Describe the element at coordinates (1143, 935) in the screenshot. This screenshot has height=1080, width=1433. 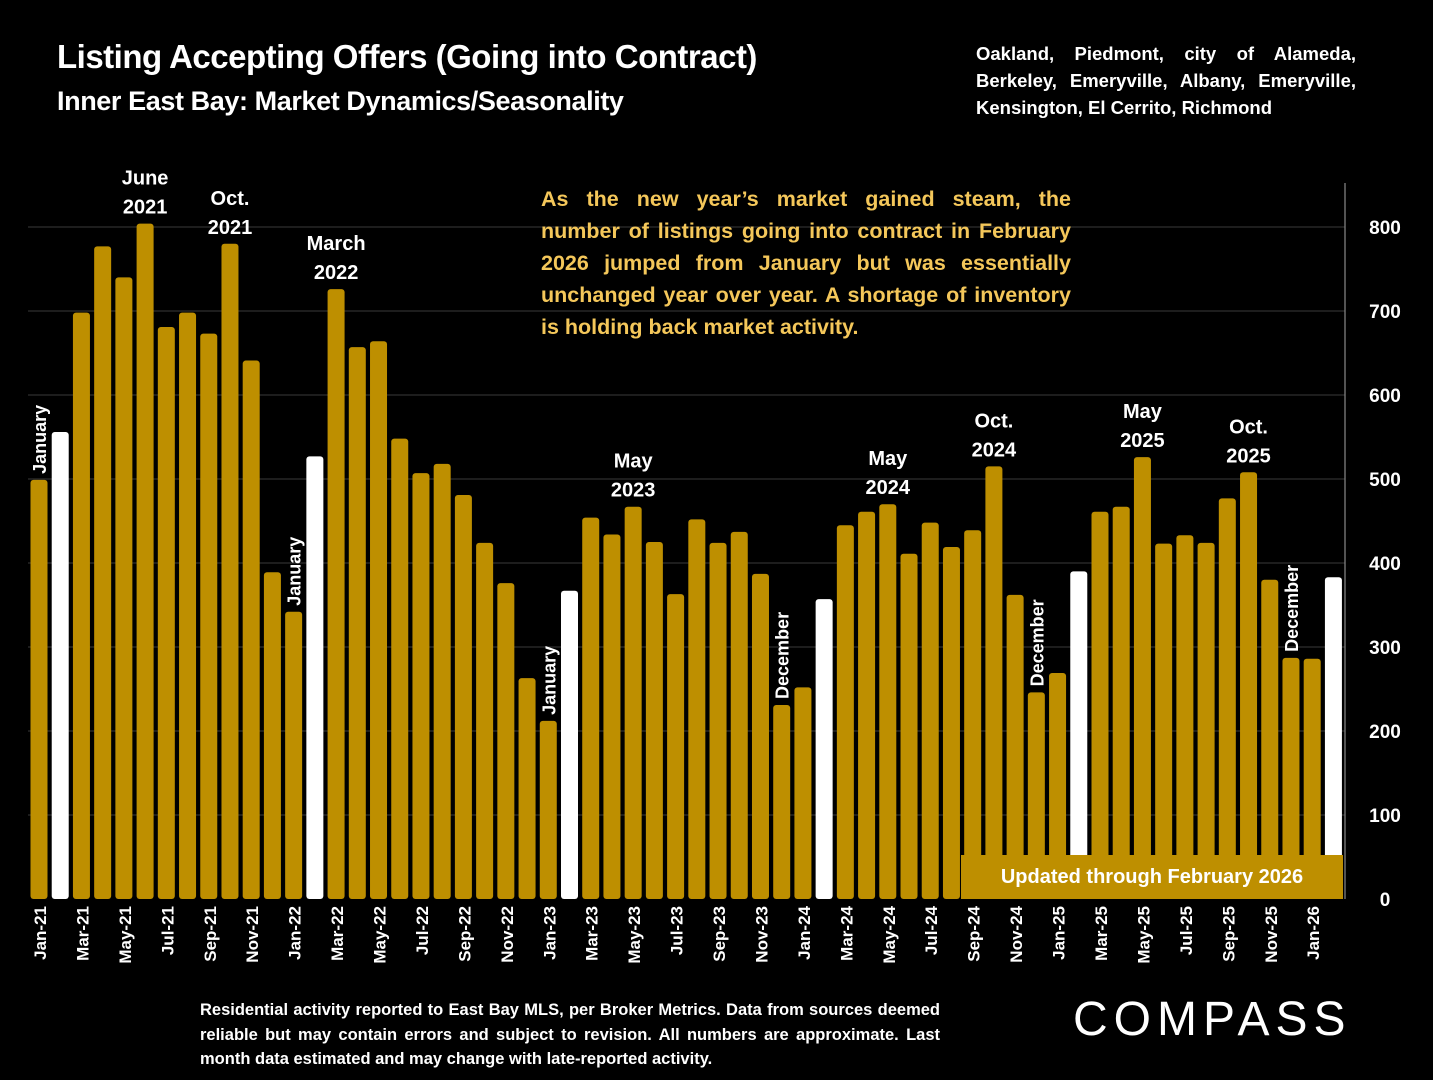
I see `x-tick-label: May-25` at that location.